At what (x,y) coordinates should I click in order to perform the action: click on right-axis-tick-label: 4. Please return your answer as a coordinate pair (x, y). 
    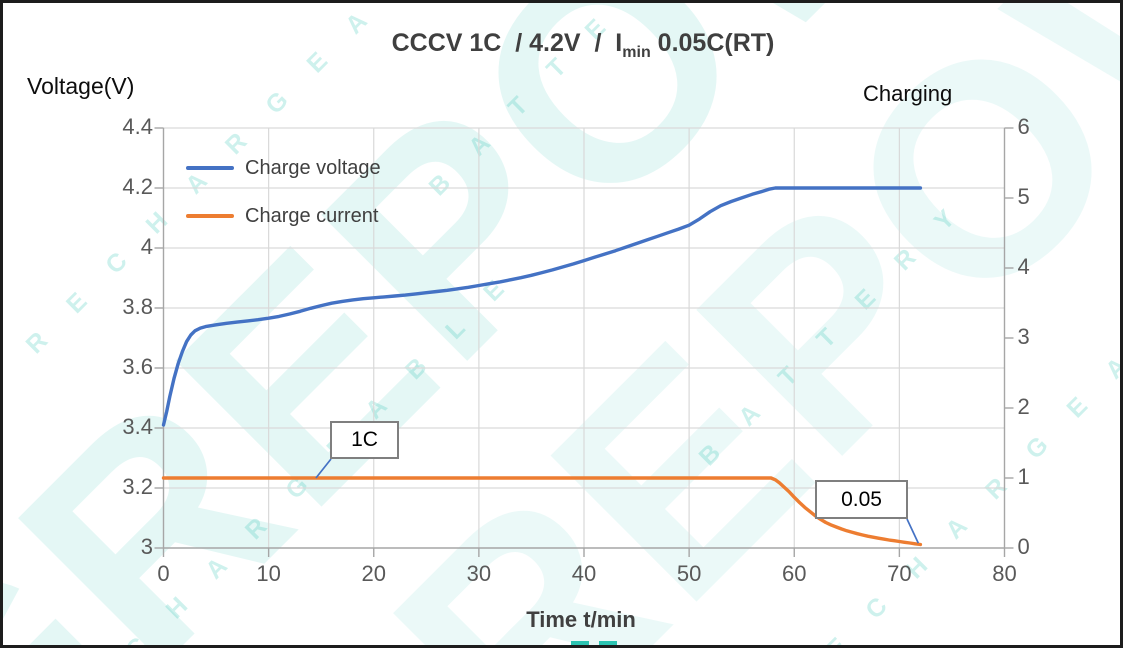
    Looking at the image, I should click on (1023, 266).